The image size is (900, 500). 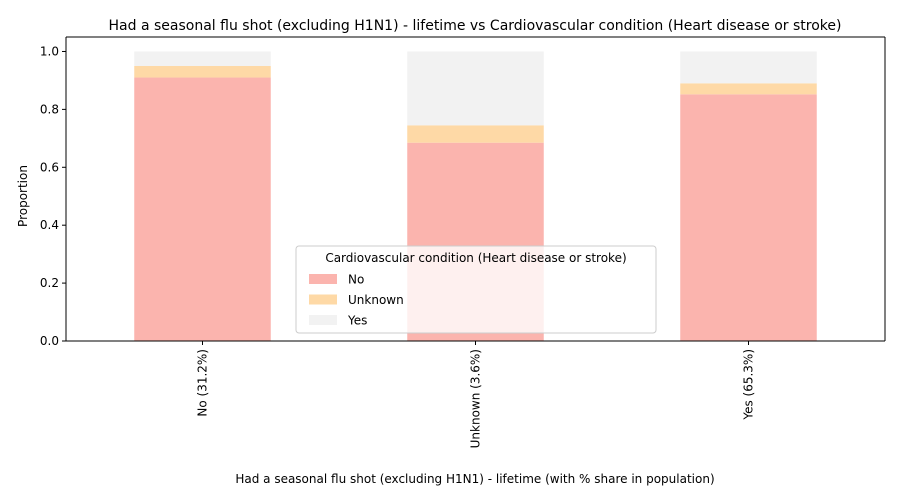 I want to click on legend-items: No Unknown Yes, so click(x=356, y=300).